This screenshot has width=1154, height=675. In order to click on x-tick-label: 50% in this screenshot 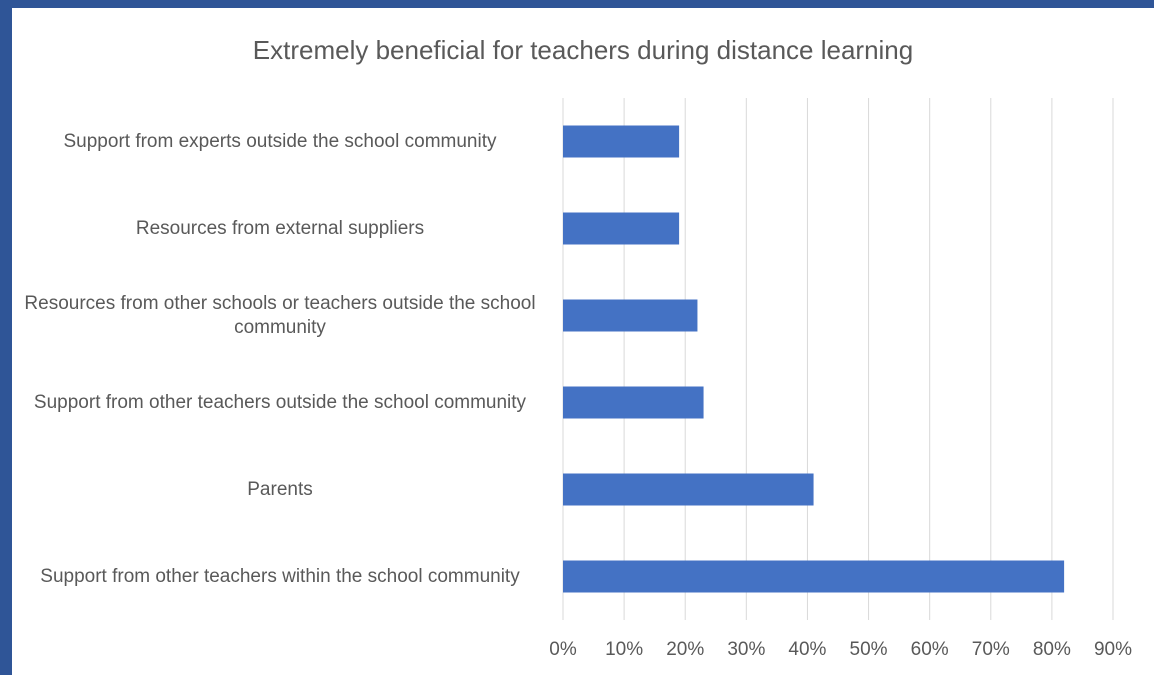, I will do `click(869, 649)`.